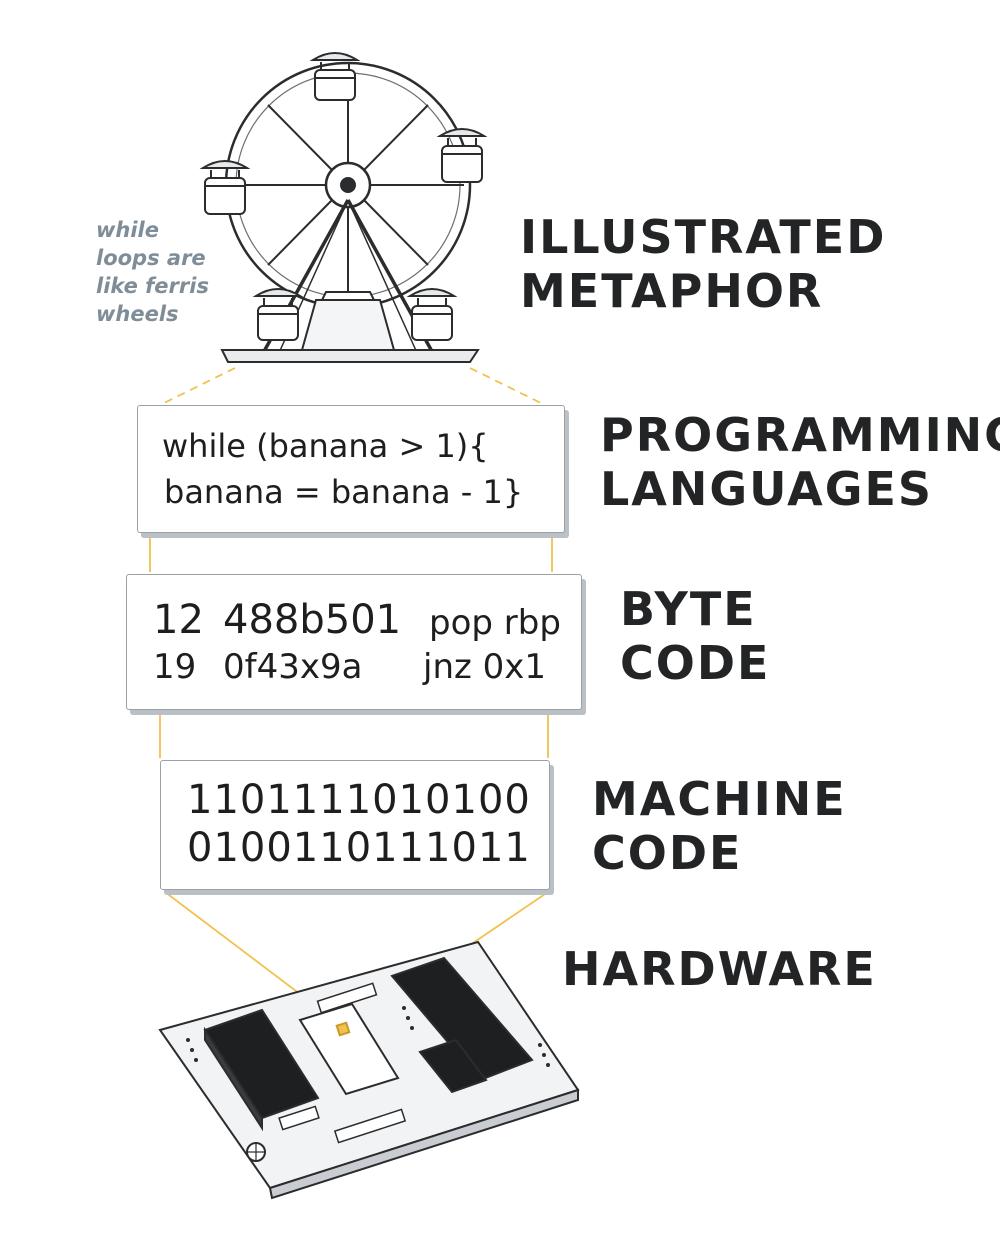  Describe the element at coordinates (800, 435) in the screenshot. I see `title-line: PROGRAMMING` at that location.